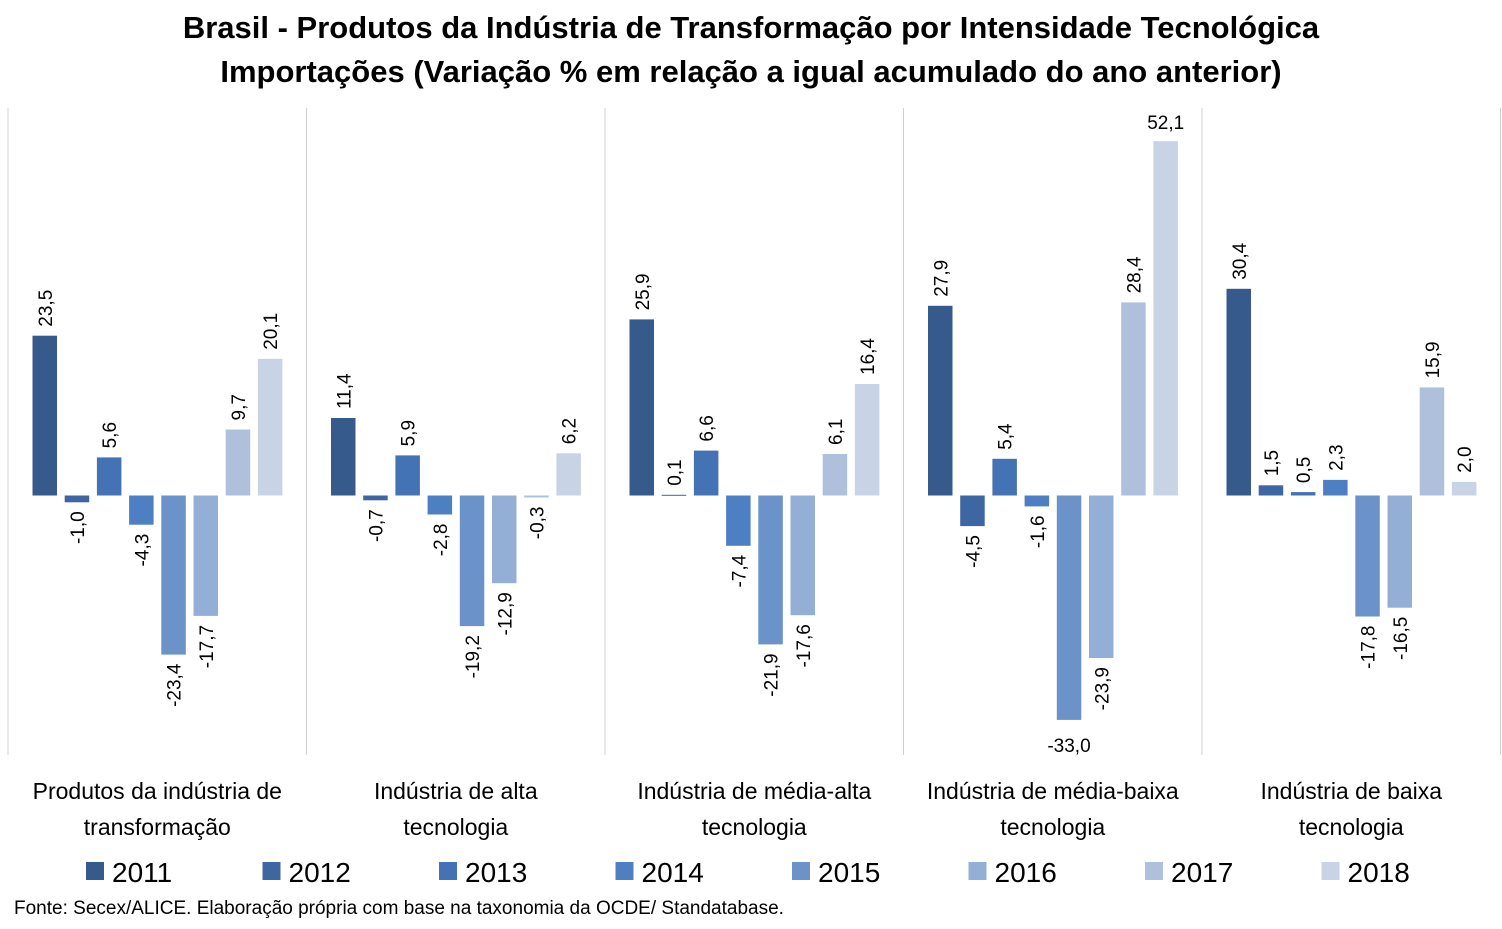 Image resolution: width=1502 pixels, height=929 pixels. What do you see at coordinates (1101, 576) in the screenshot?
I see `bar-2016-cat4` at bounding box center [1101, 576].